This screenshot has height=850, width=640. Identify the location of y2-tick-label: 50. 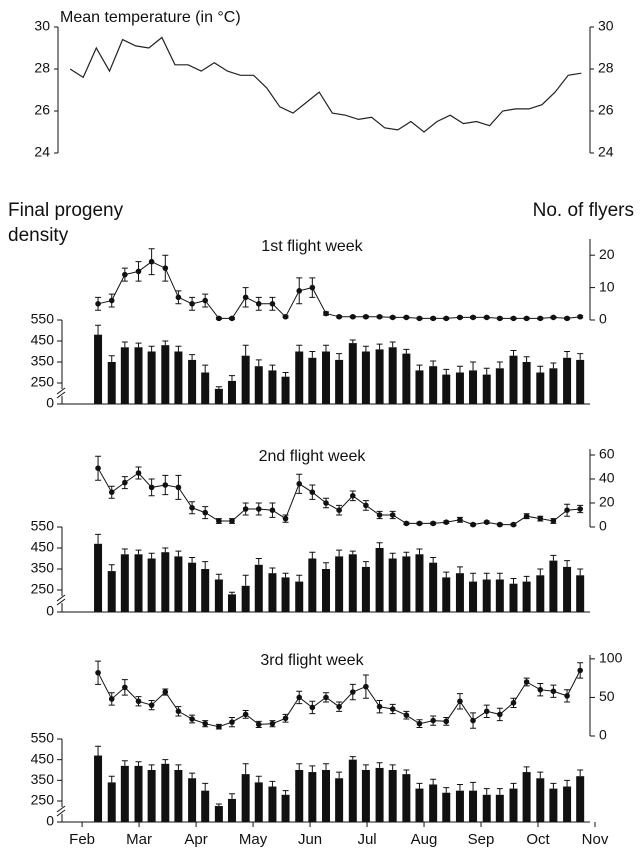
(607, 696).